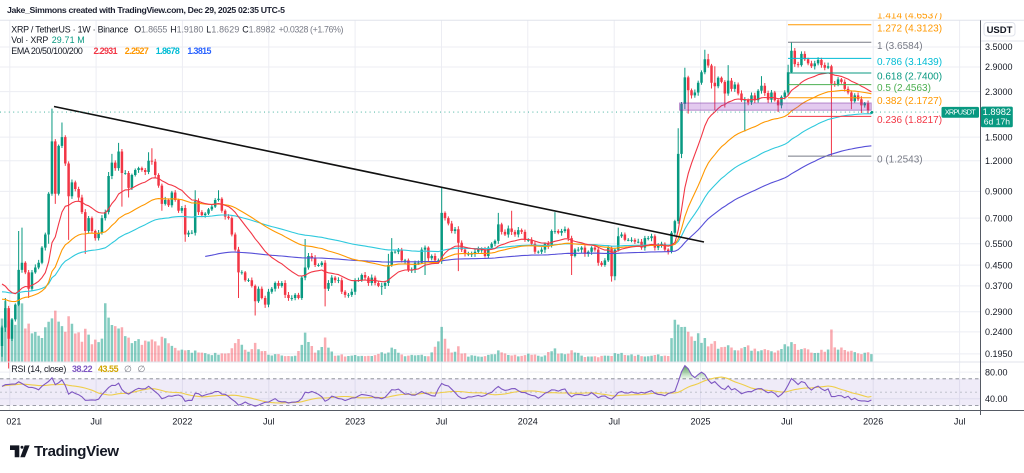  Describe the element at coordinates (900, 46) in the screenshot. I see `svg-text: 1 (3.6584)` at that location.